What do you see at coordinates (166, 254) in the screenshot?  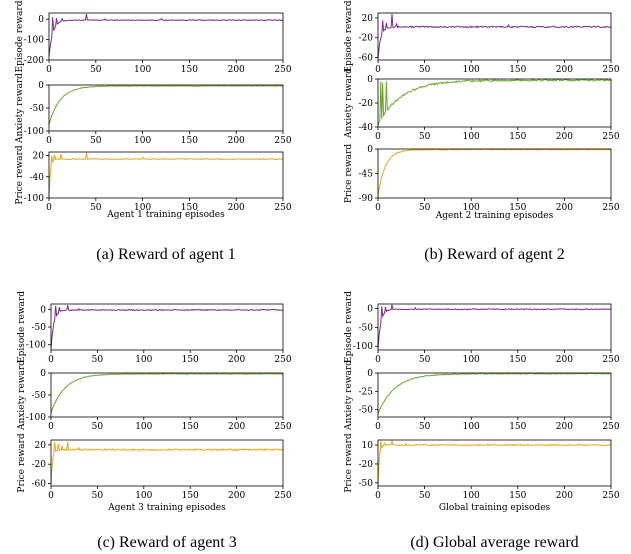 I see `panel-caption: (a) Reward of agent 1` at bounding box center [166, 254].